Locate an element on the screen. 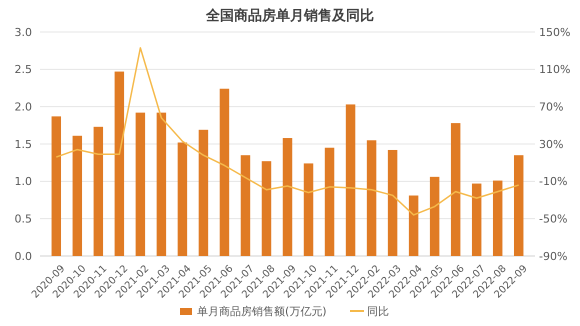 The image size is (580, 326). chart-title: 全国商品房单月销售及同比 is located at coordinates (289, 15).